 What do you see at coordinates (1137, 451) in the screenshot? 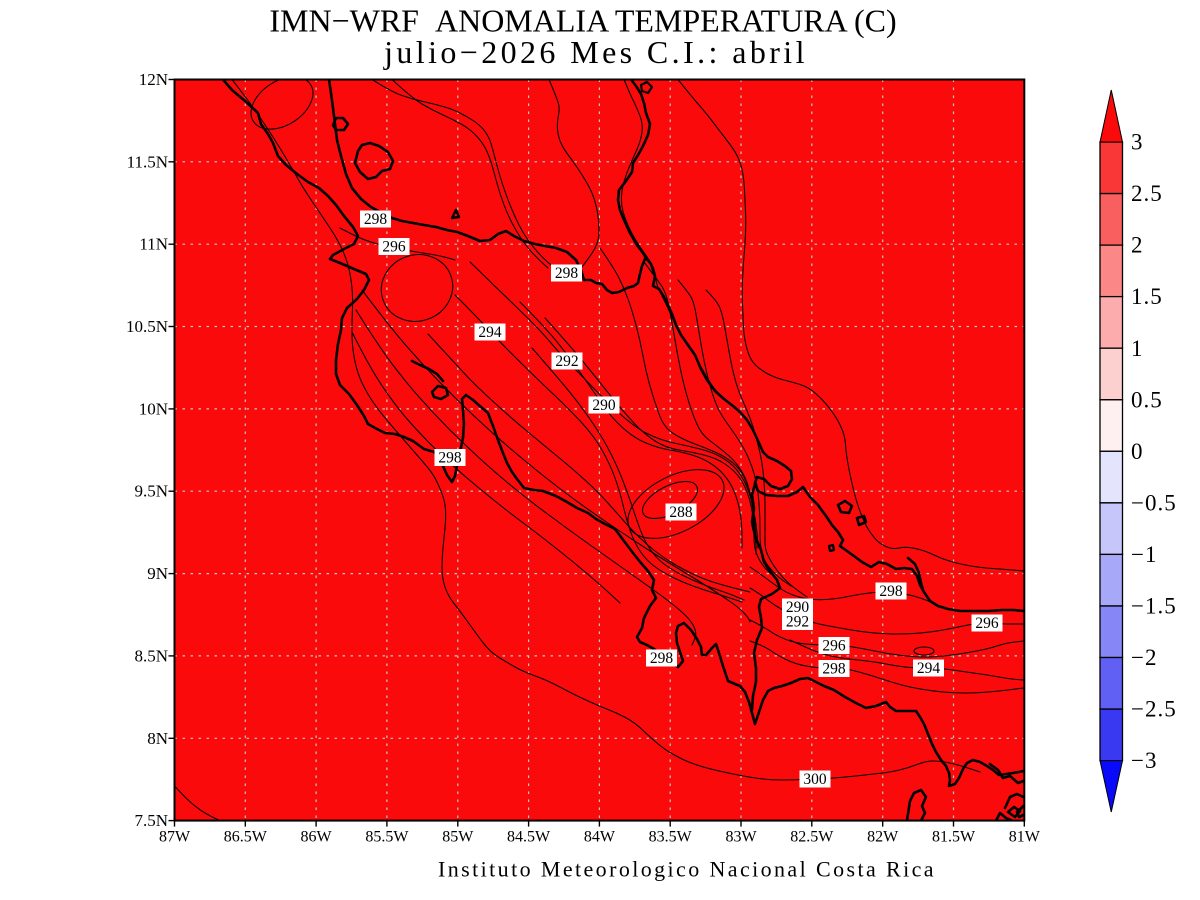
I see `svg-text: 0` at bounding box center [1137, 451].